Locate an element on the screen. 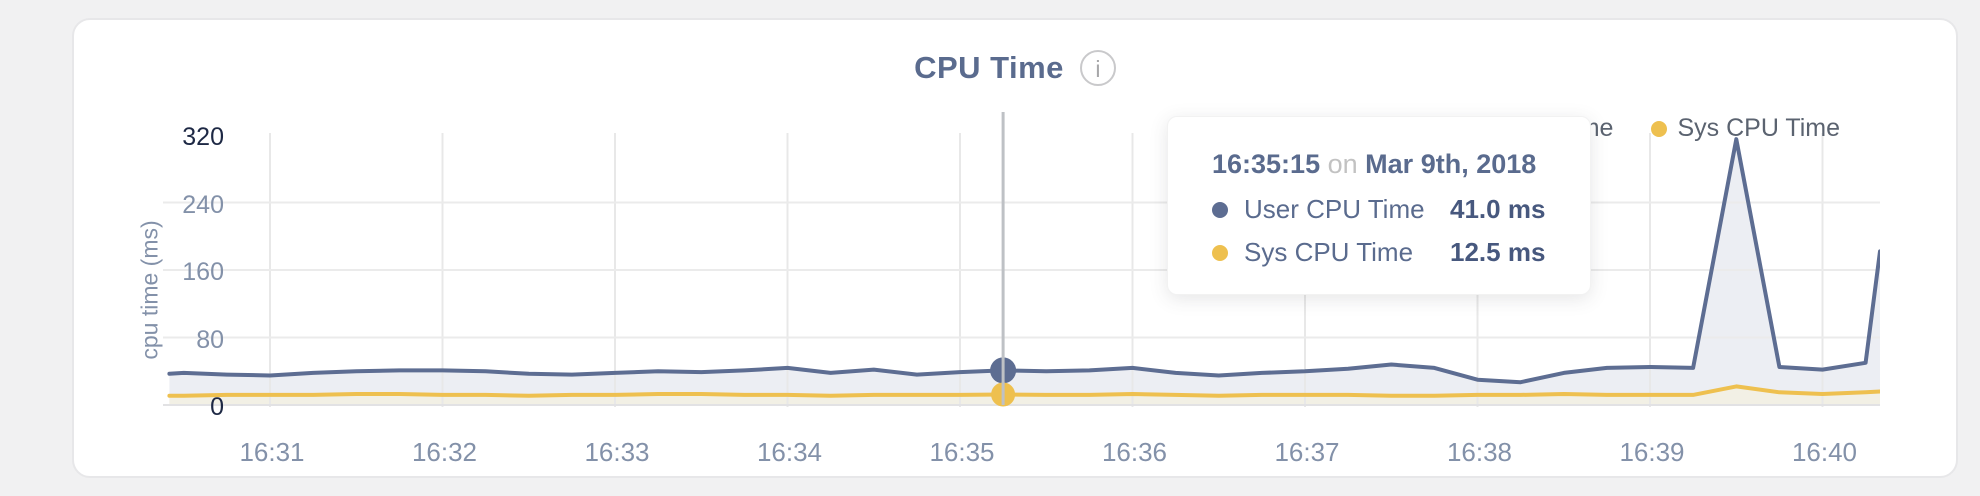 The width and height of the screenshot is (1980, 496). x-tick-label: 16:31 is located at coordinates (272, 452).